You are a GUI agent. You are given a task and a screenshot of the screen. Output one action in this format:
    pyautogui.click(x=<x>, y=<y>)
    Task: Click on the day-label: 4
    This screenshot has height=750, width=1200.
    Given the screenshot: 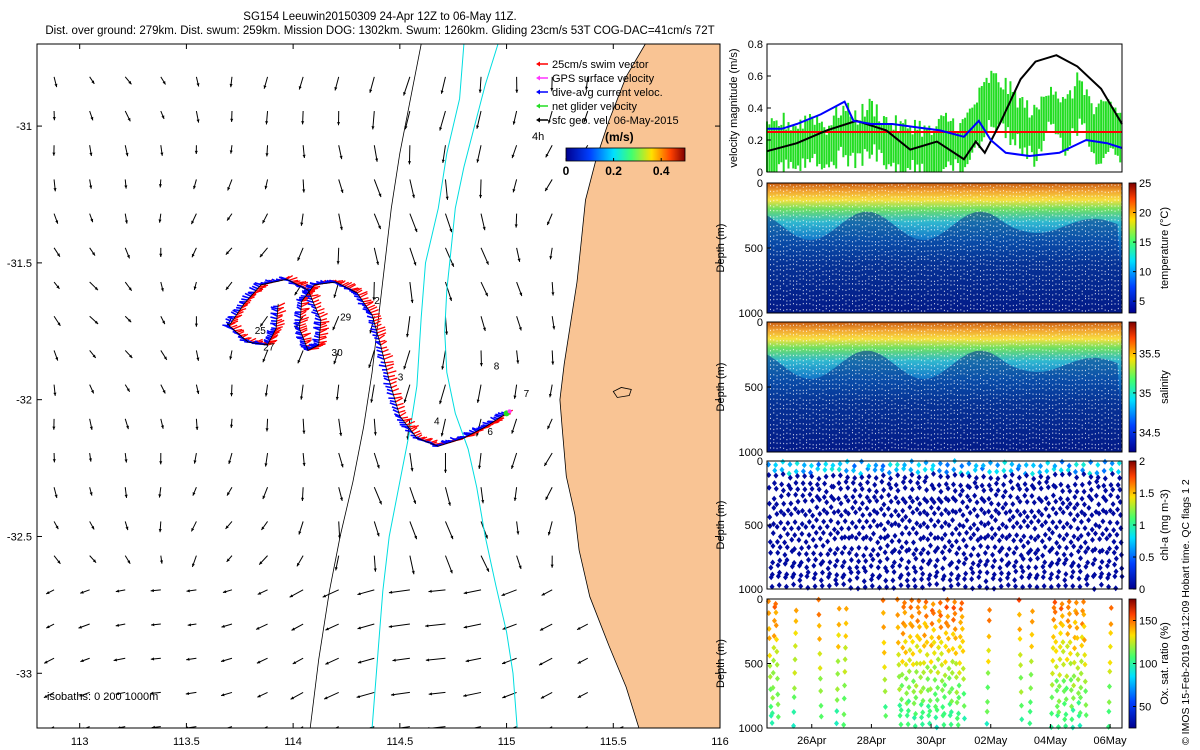 What is the action you would take?
    pyautogui.click(x=437, y=421)
    